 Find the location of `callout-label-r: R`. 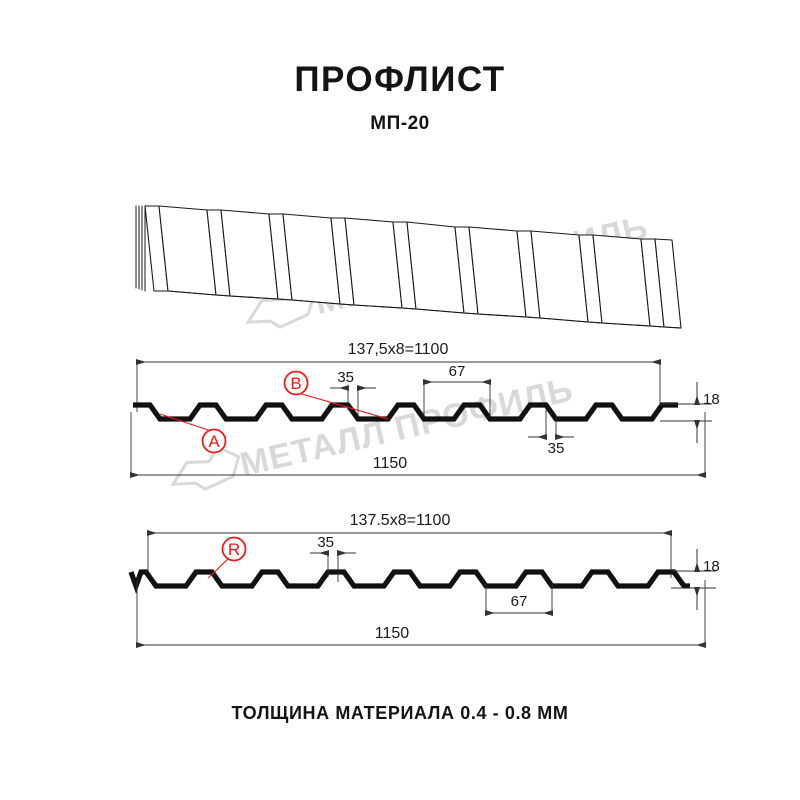

callout-label-r: R is located at coordinates (234, 549).